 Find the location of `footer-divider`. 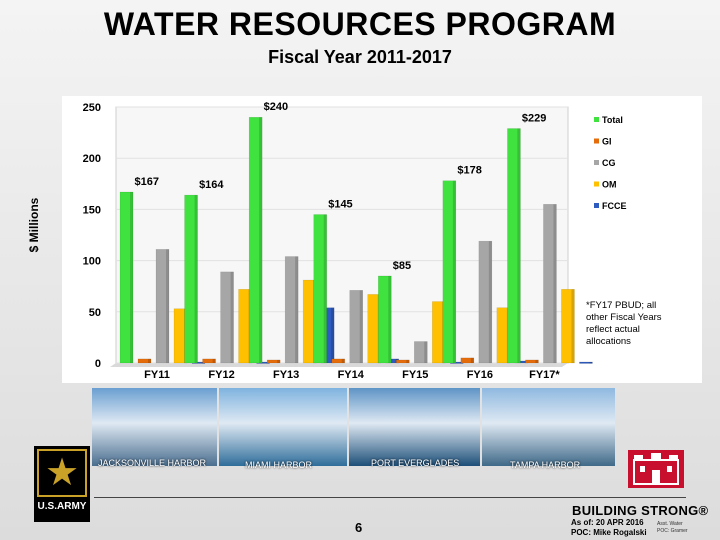

footer-divider is located at coordinates (390, 497).